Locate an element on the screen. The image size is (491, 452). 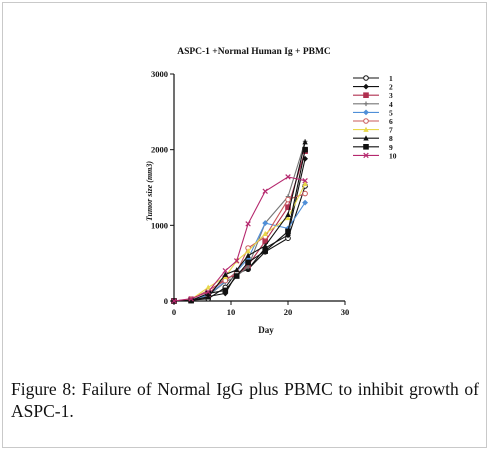
legend-item: 7 is located at coordinates (373, 130).